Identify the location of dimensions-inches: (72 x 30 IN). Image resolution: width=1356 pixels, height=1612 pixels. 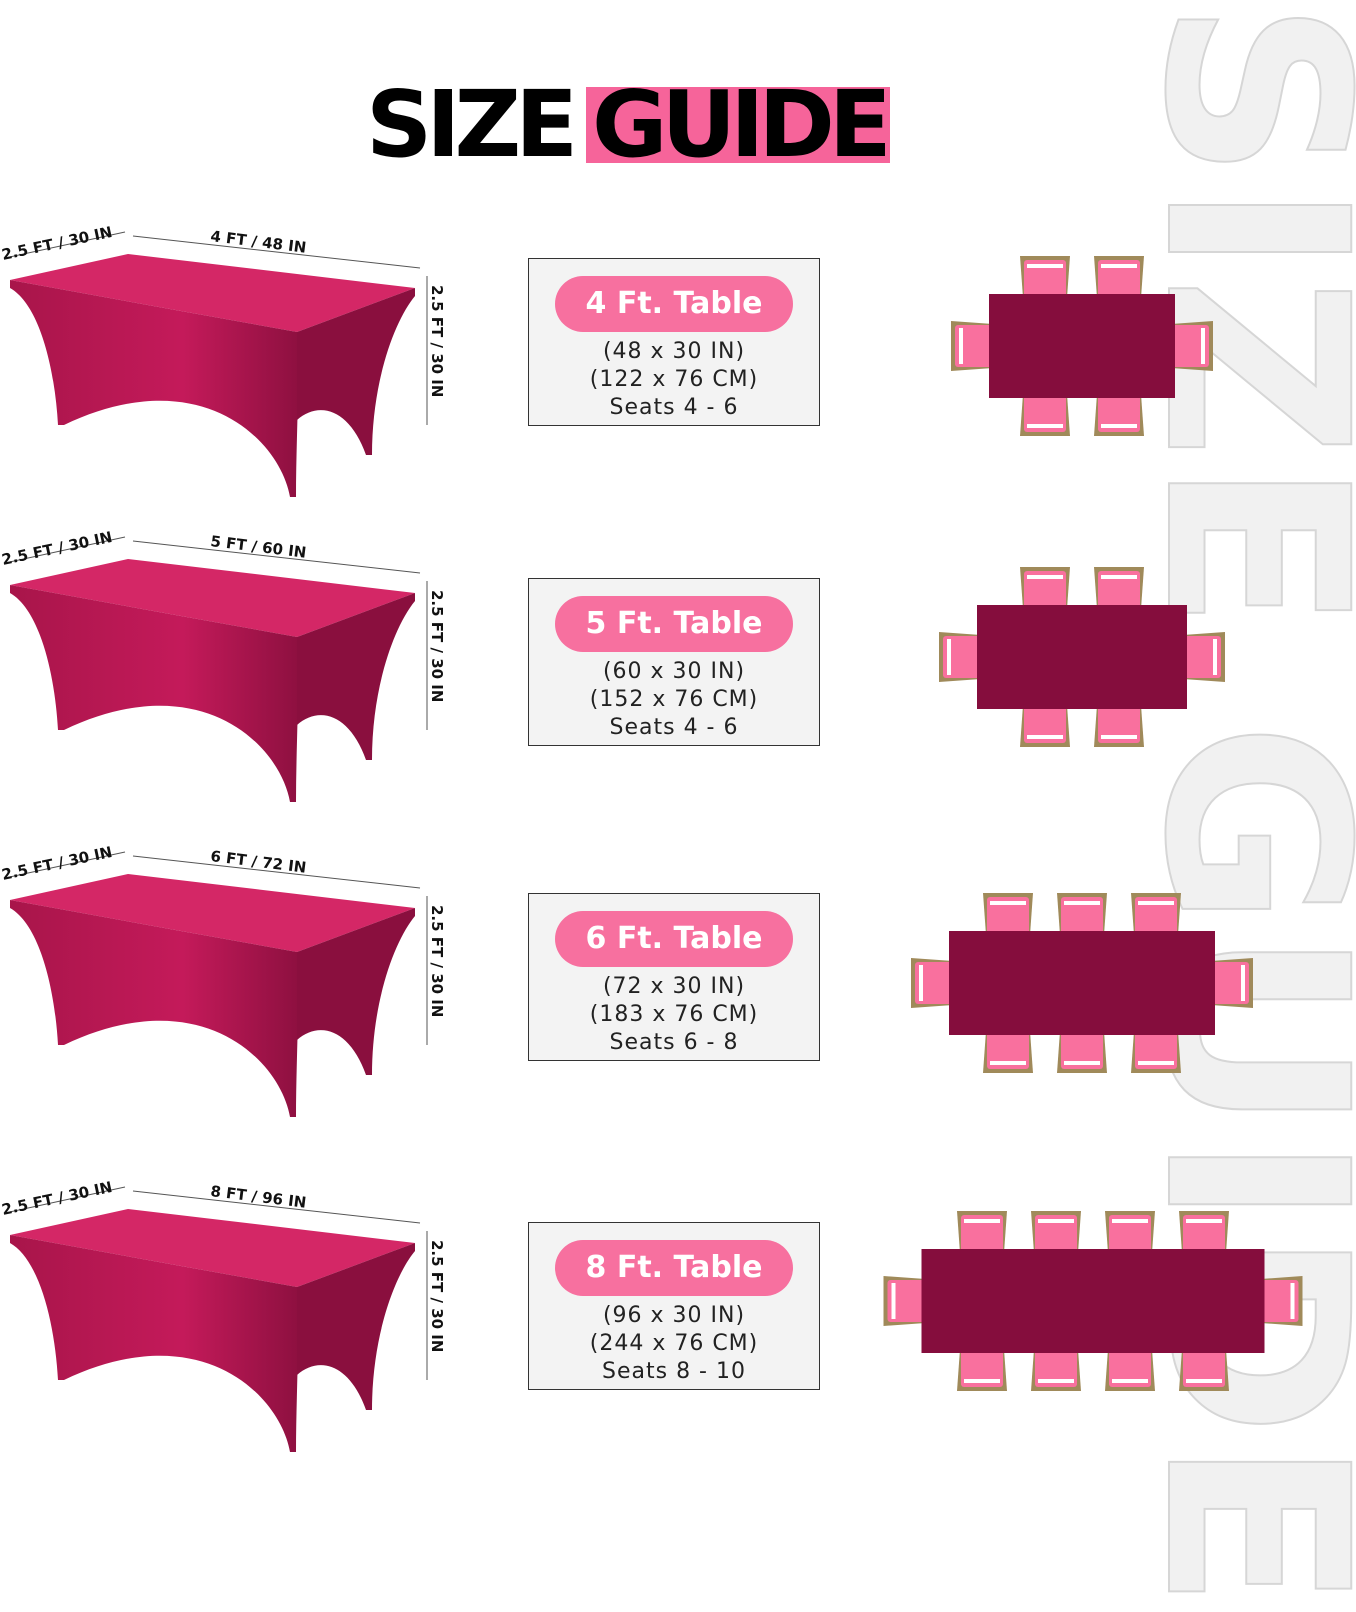
(674, 986).